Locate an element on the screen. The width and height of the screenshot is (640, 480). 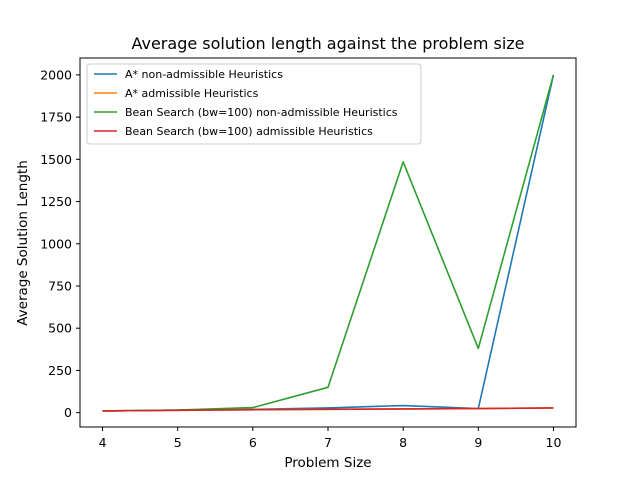
x-axis: 4 5 6 7 8 9 10 is located at coordinates (330, 438).